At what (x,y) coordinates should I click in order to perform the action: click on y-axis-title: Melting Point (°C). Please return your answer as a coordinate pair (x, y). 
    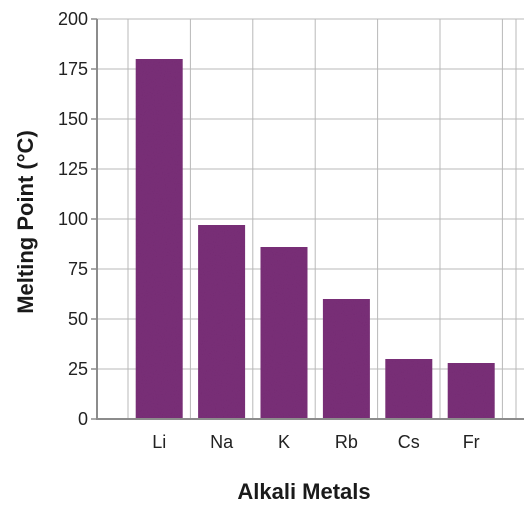
    Looking at the image, I should click on (25, 222).